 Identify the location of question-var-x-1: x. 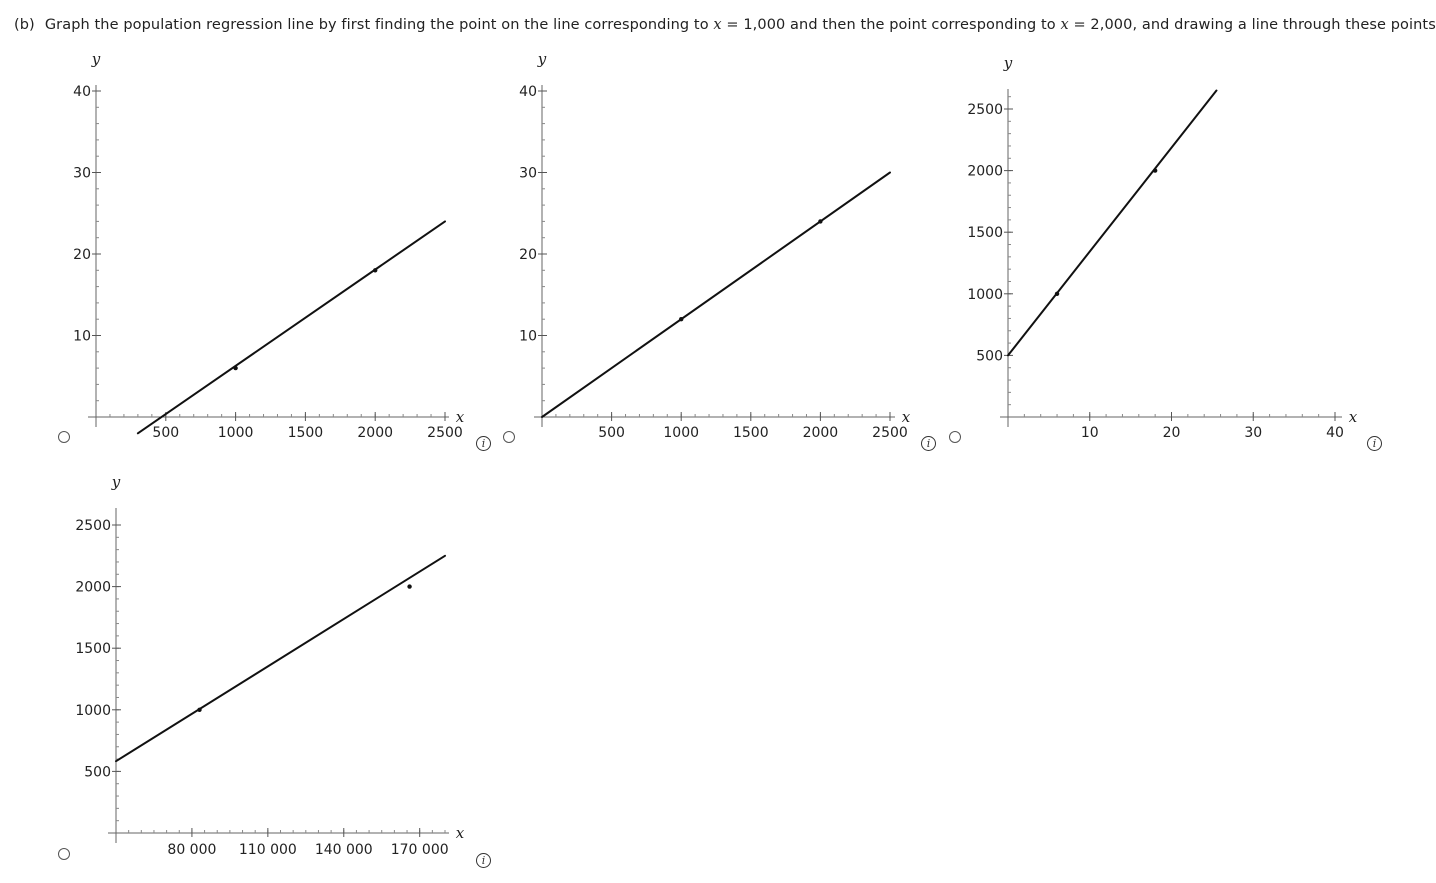
(717, 25).